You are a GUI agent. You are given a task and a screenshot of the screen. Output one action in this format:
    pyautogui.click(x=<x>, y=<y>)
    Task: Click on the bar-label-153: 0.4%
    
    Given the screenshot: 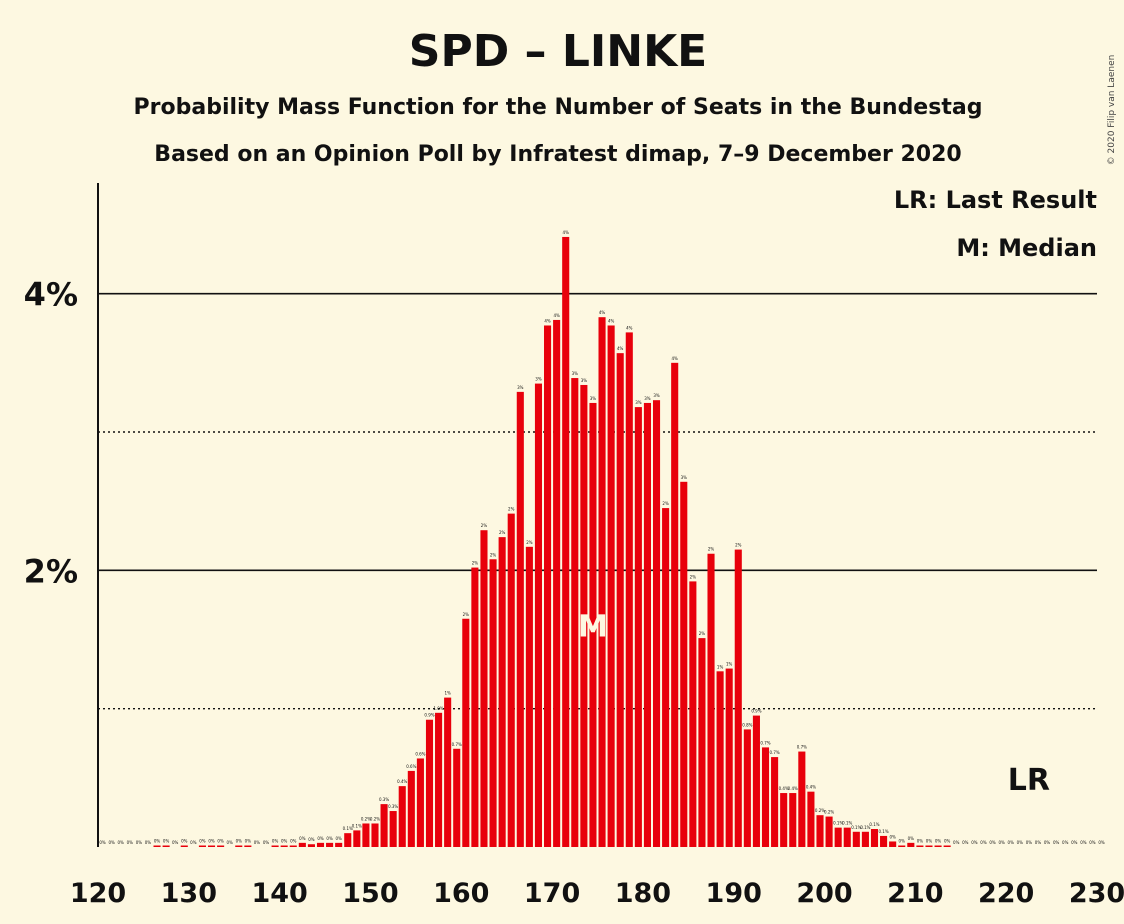 What is the action you would take?
    pyautogui.click(x=402, y=781)
    